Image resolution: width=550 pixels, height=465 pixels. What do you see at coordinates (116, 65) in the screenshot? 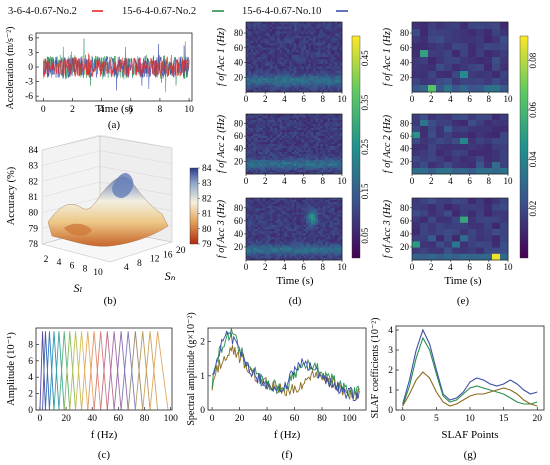
I see `panel-a-signals` at bounding box center [116, 65].